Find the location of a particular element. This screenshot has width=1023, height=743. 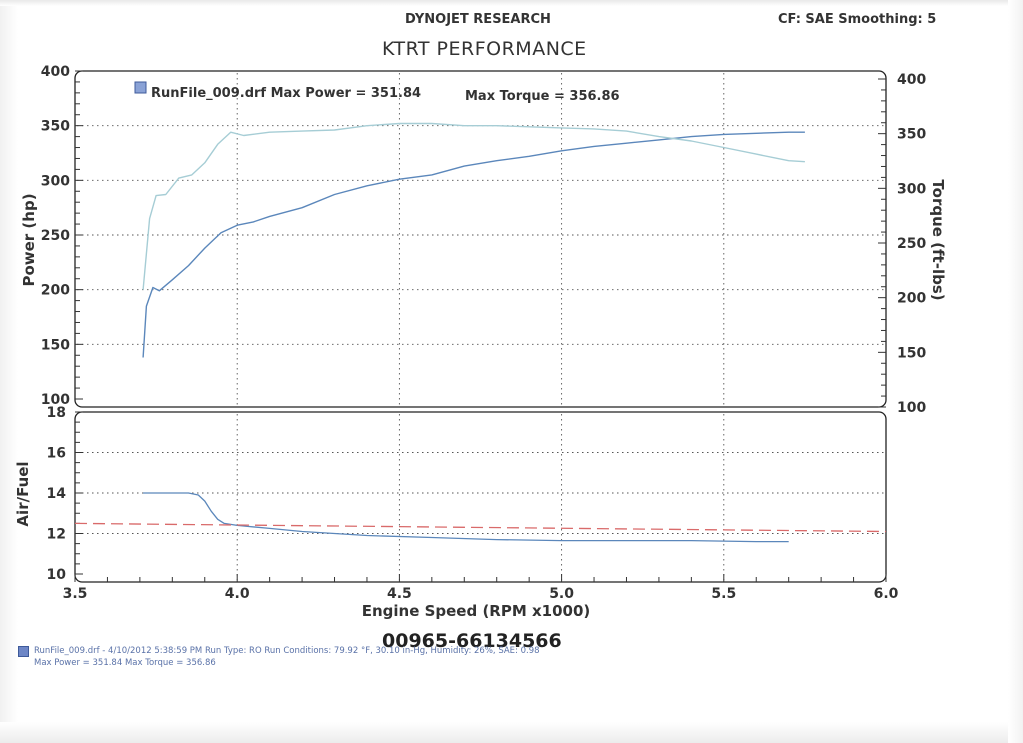

power-tick-label: 250 is located at coordinates (55, 236).